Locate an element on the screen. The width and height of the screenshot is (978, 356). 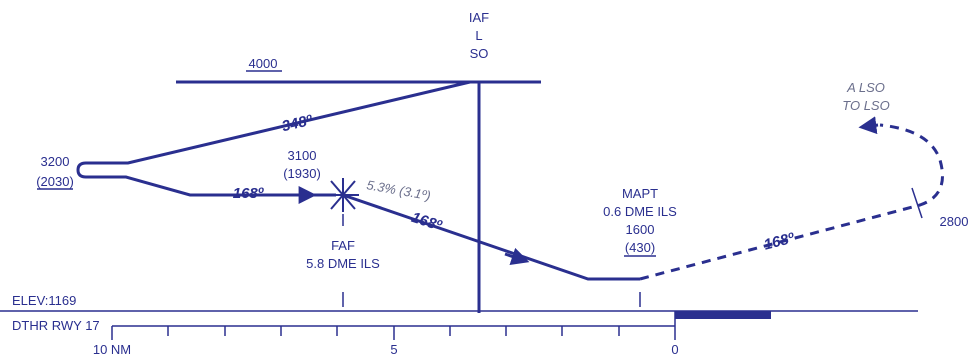
scale-10nm-label: 10 NM is located at coordinates (112, 349).